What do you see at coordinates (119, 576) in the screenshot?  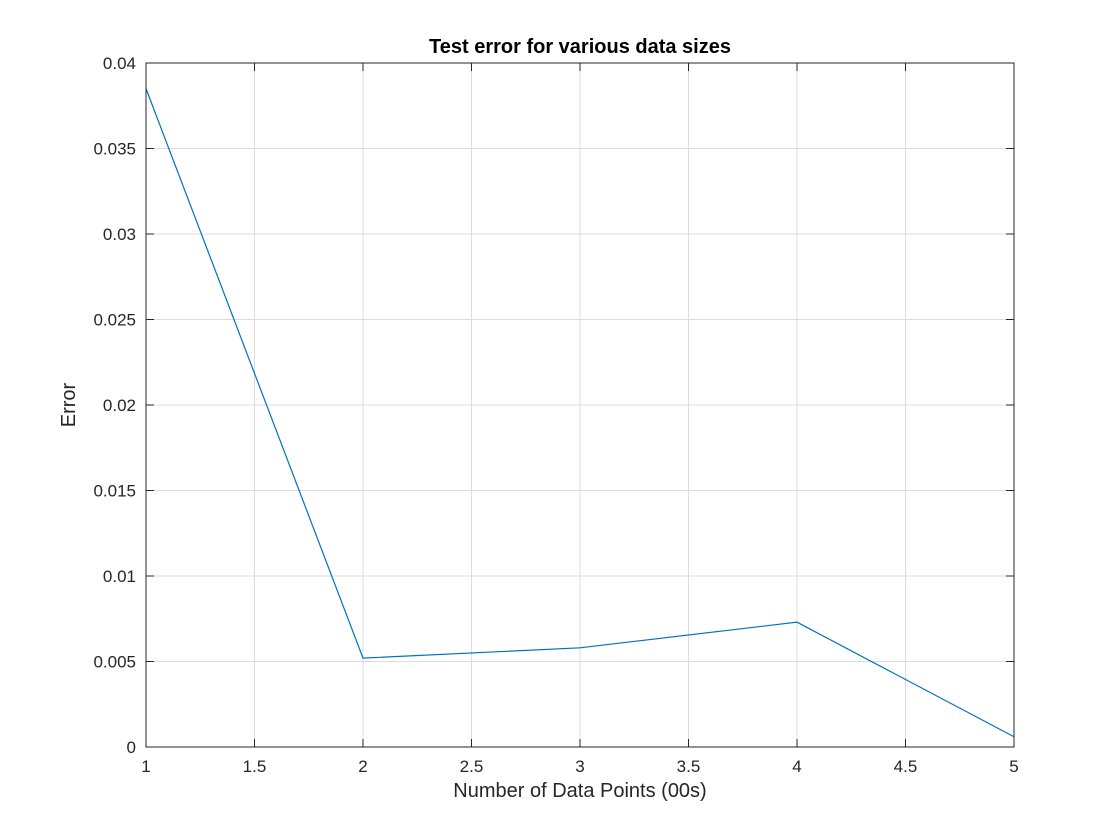 I see `y-tick-label: 0.01` at bounding box center [119, 576].